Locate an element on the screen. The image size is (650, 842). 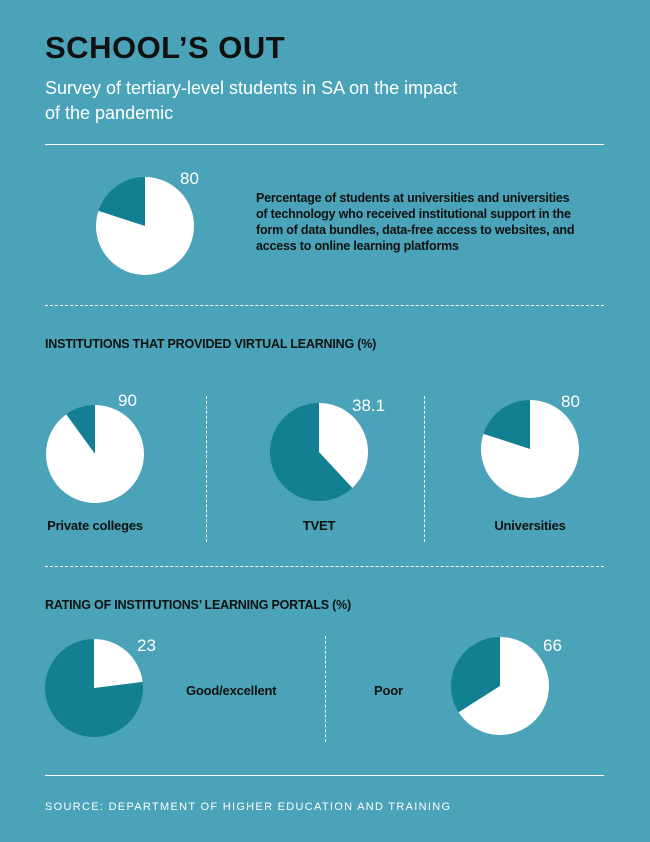
private-colleges-value-slice is located at coordinates (94, 454).